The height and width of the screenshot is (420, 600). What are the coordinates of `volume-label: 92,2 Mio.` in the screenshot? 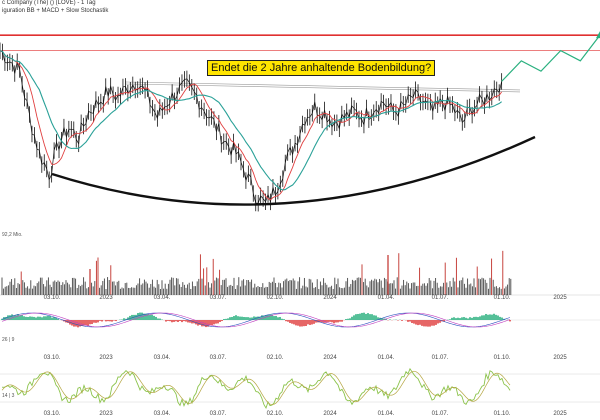 It's located at (12, 235).